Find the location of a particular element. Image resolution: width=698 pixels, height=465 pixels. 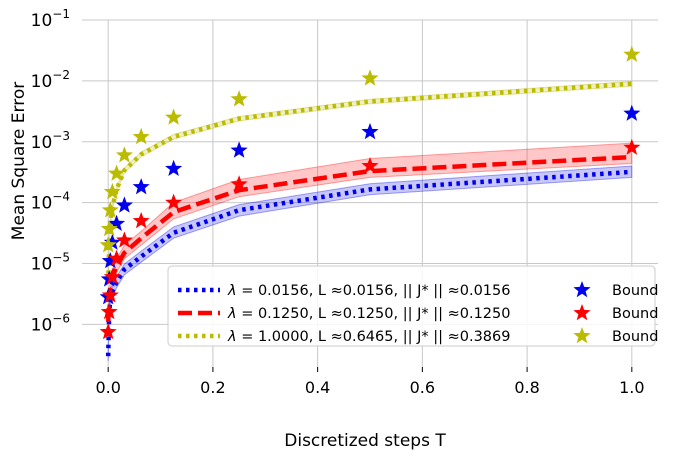

legend-label-series-3: λ = 1.0000, L ≈0.6465, || J* || ≈0.3869 is located at coordinates (369, 337).